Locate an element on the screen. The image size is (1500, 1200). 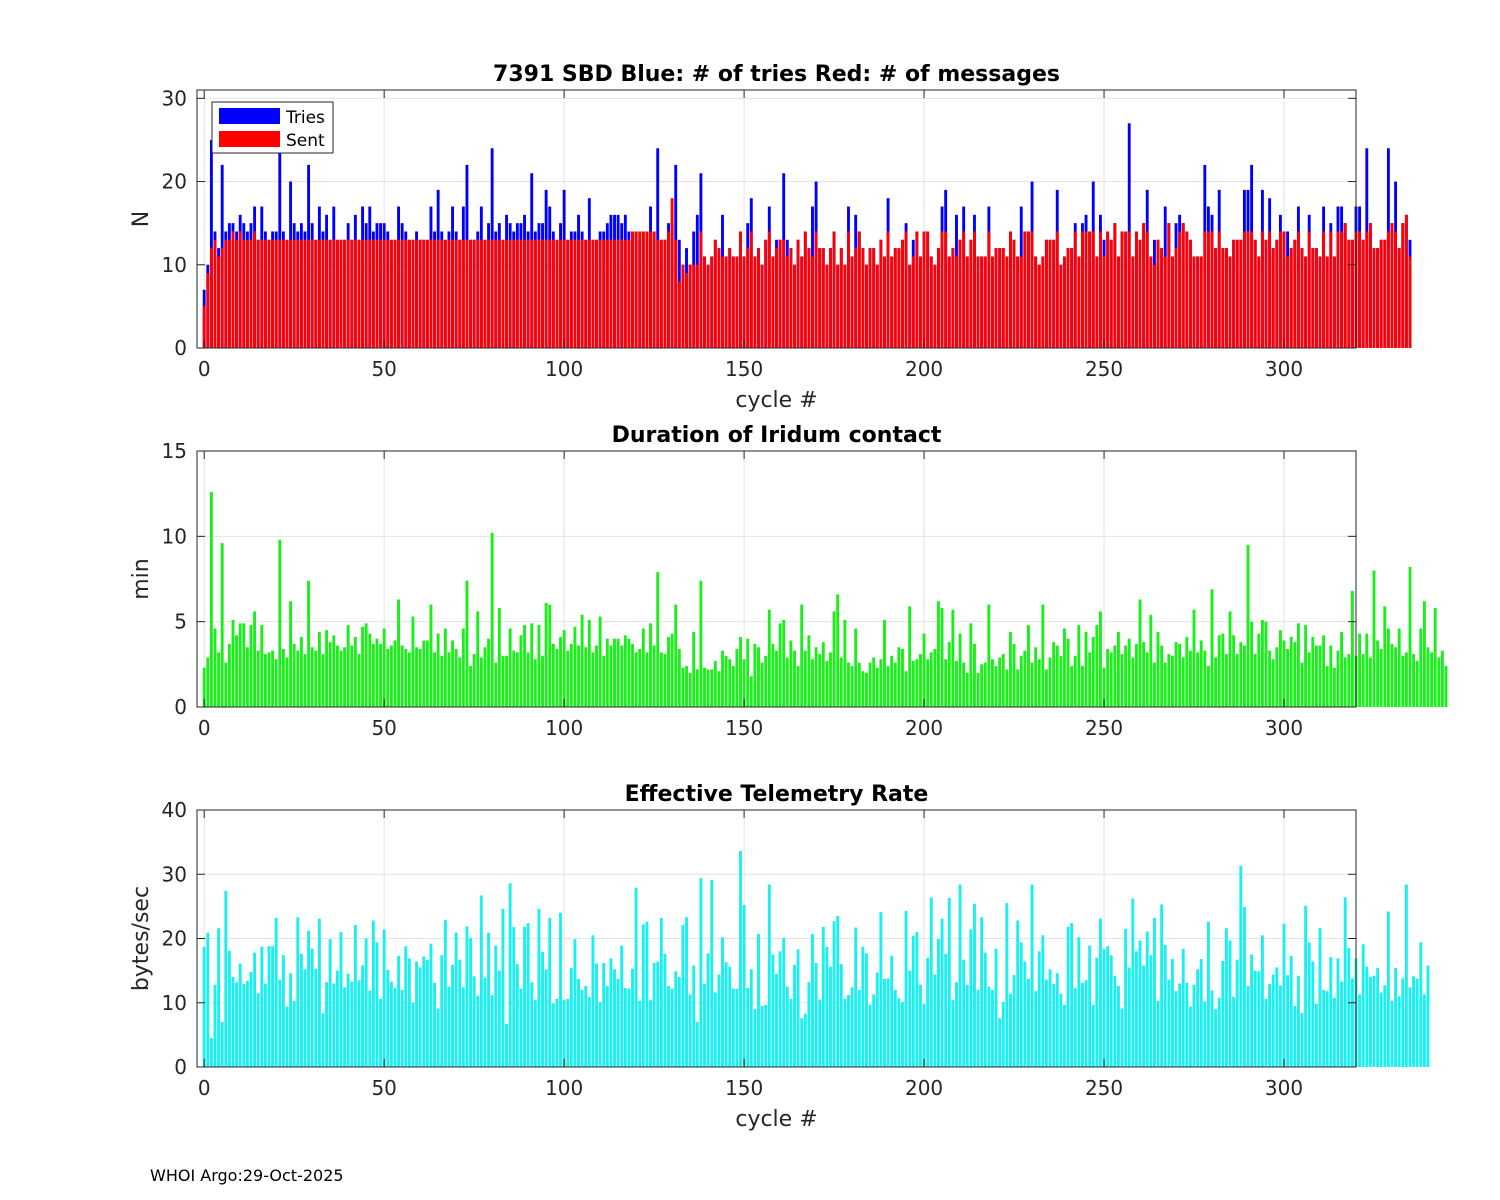
y-axis-label: min is located at coordinates (141, 579).